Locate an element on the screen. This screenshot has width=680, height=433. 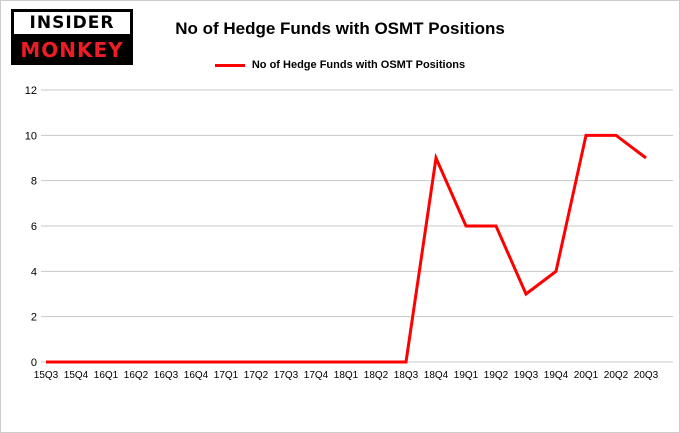
x-tick-label: 18Q2 is located at coordinates (376, 375).